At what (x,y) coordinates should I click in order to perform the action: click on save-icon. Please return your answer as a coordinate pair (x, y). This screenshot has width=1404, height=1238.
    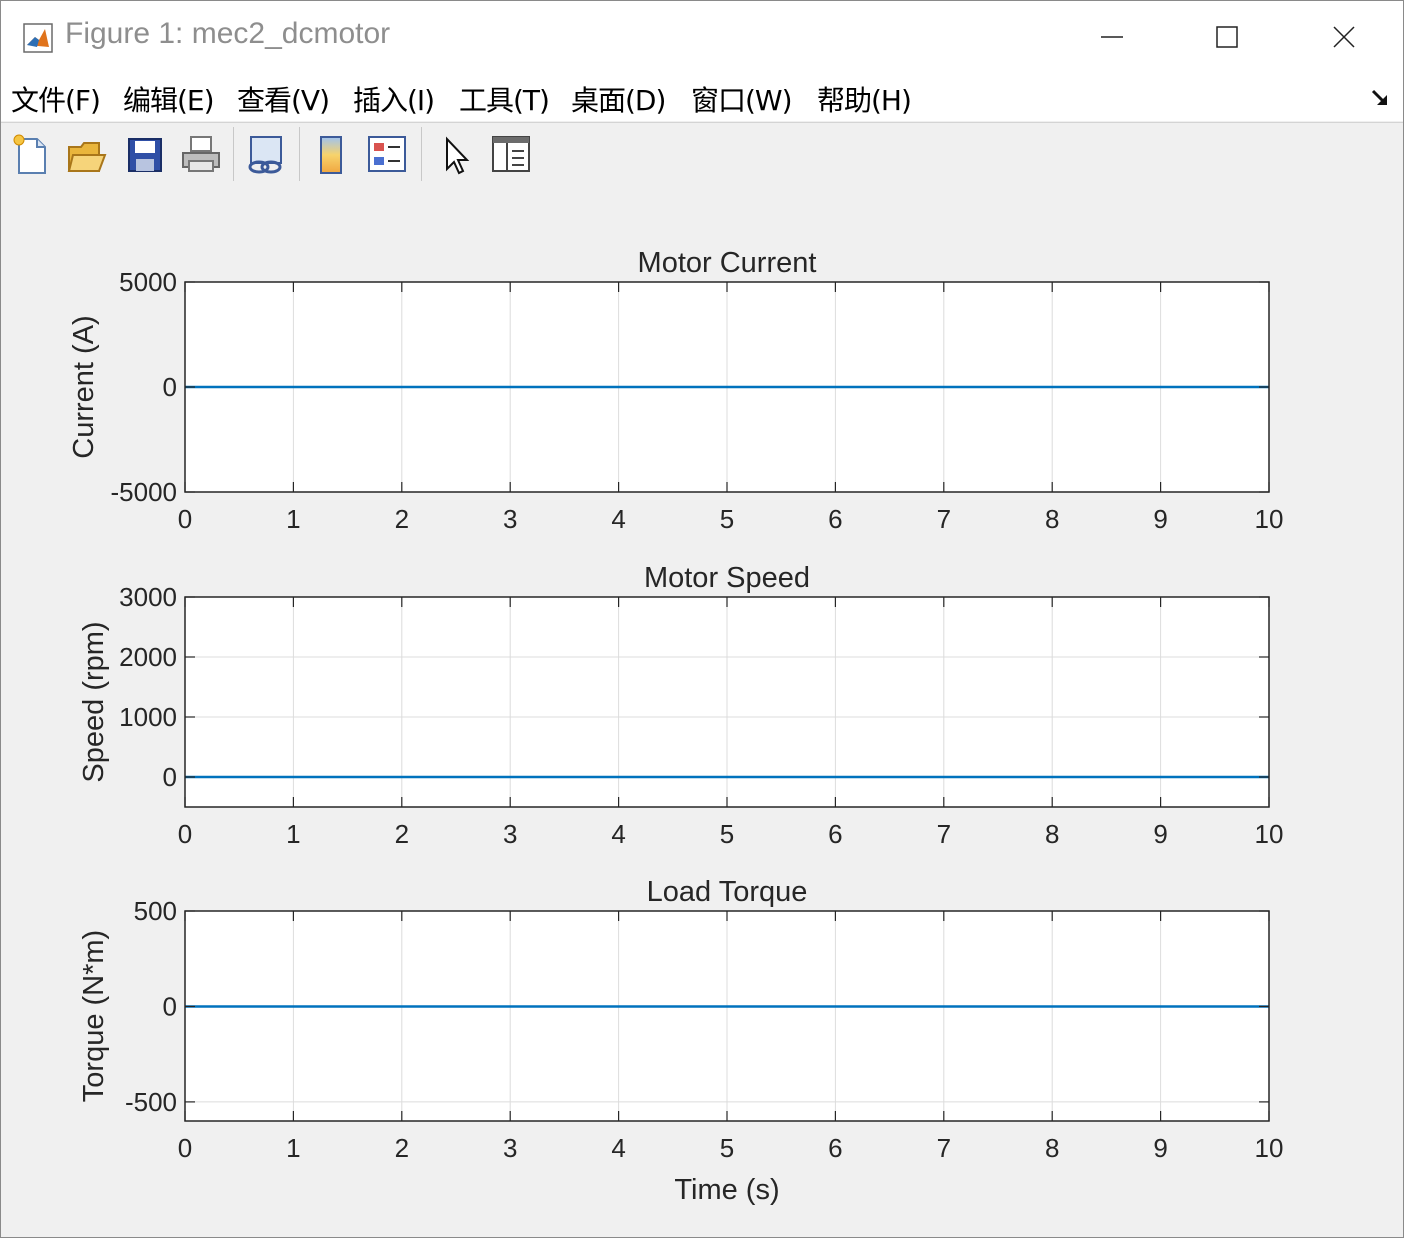
    Looking at the image, I should click on (145, 155).